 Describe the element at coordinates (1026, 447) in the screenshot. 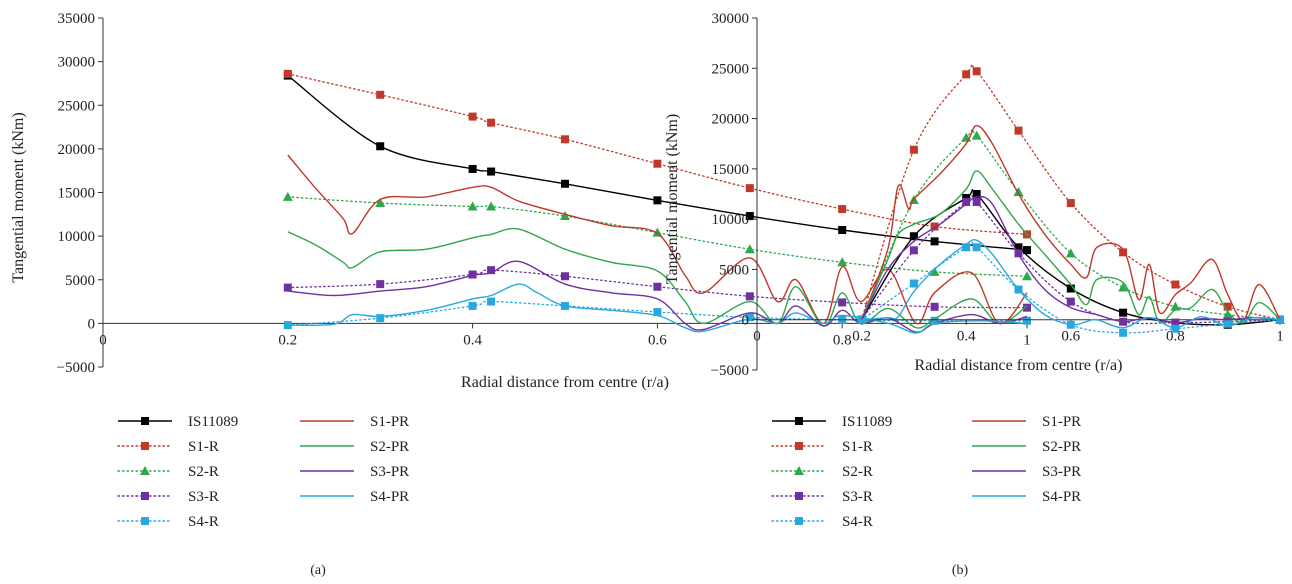

I see `legend-item-s2-pr: S2-PR` at that location.